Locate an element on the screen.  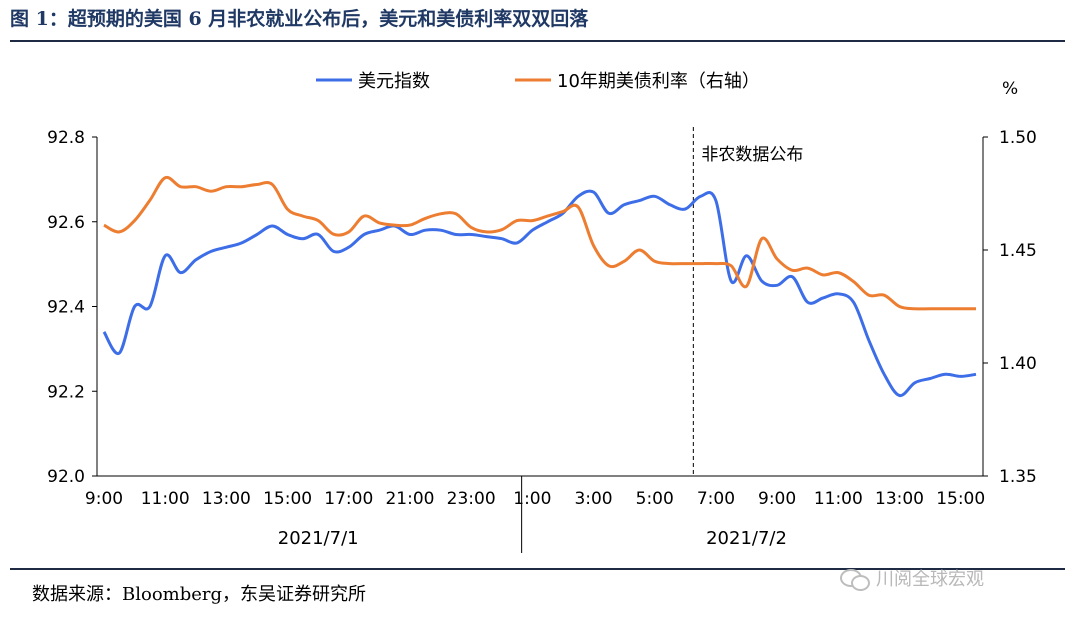
source-note: 数据来源：Bloomberg，东吴证券研究所 is located at coordinates (199, 594).